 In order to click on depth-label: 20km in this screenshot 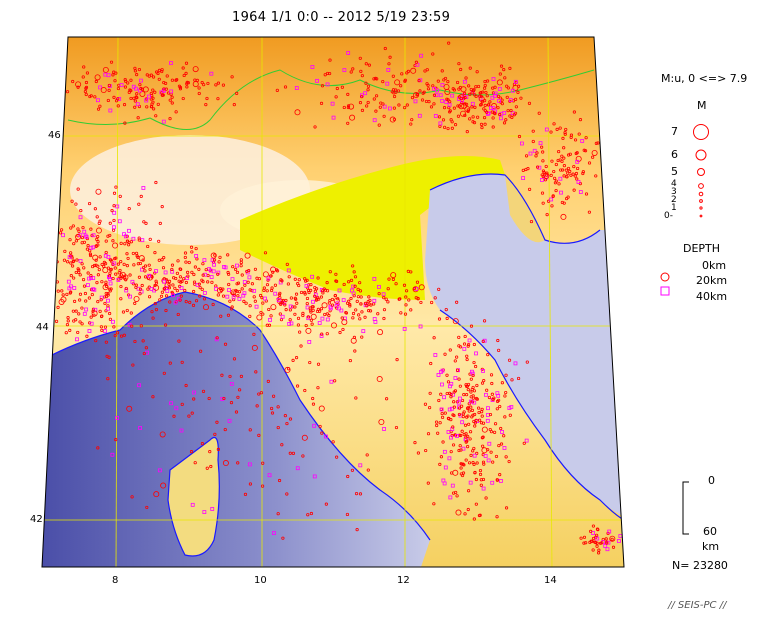, I will do `click(712, 280)`.